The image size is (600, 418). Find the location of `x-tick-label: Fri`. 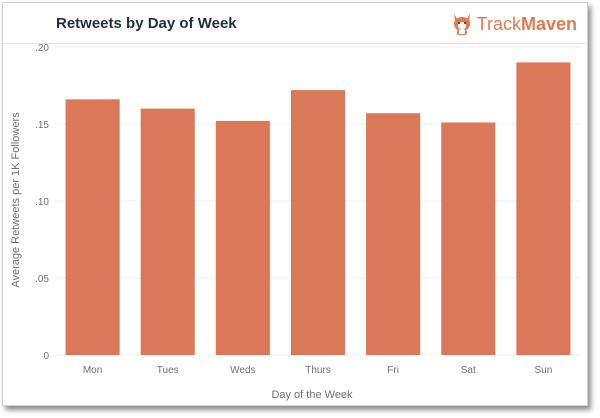

x-tick-label: Fri is located at coordinates (393, 370).